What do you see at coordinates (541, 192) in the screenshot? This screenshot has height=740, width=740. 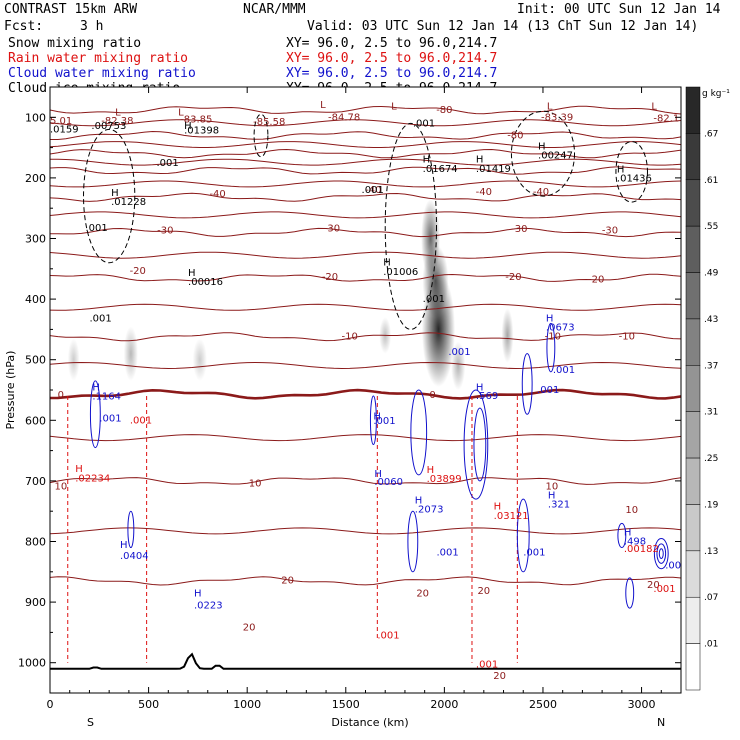 I see `temp-label-5: -40` at bounding box center [541, 192].